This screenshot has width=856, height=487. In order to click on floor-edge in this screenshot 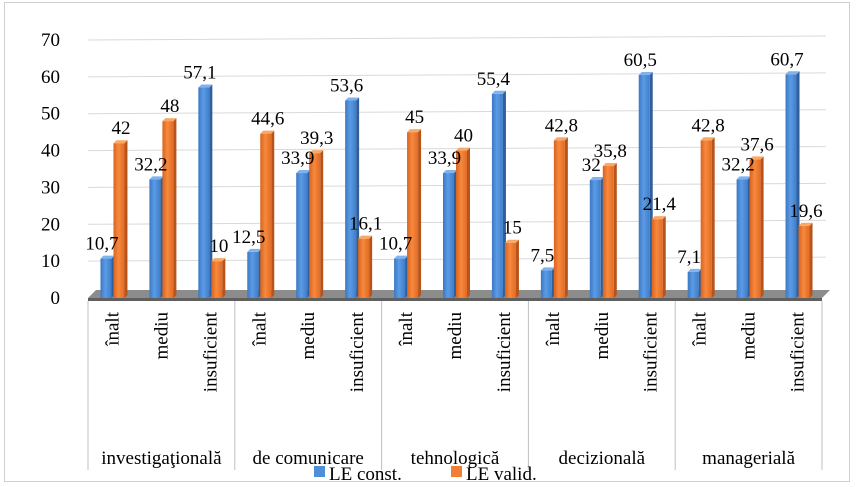, I will do `click(455, 299)`.